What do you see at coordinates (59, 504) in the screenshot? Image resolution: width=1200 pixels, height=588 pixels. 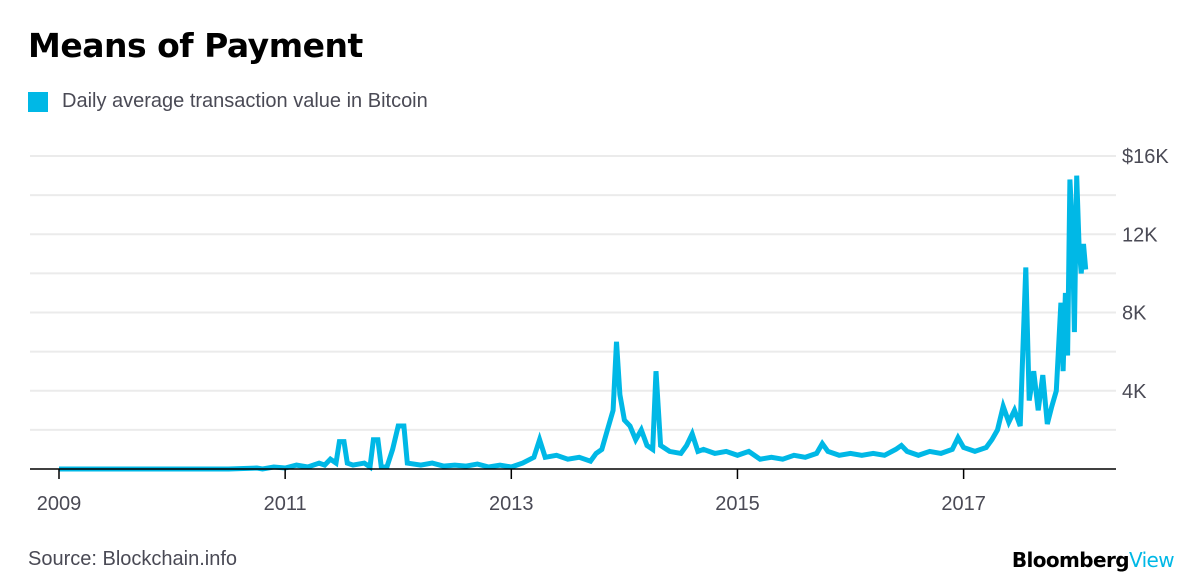 I see `x-tick-label: 2009` at bounding box center [59, 504].